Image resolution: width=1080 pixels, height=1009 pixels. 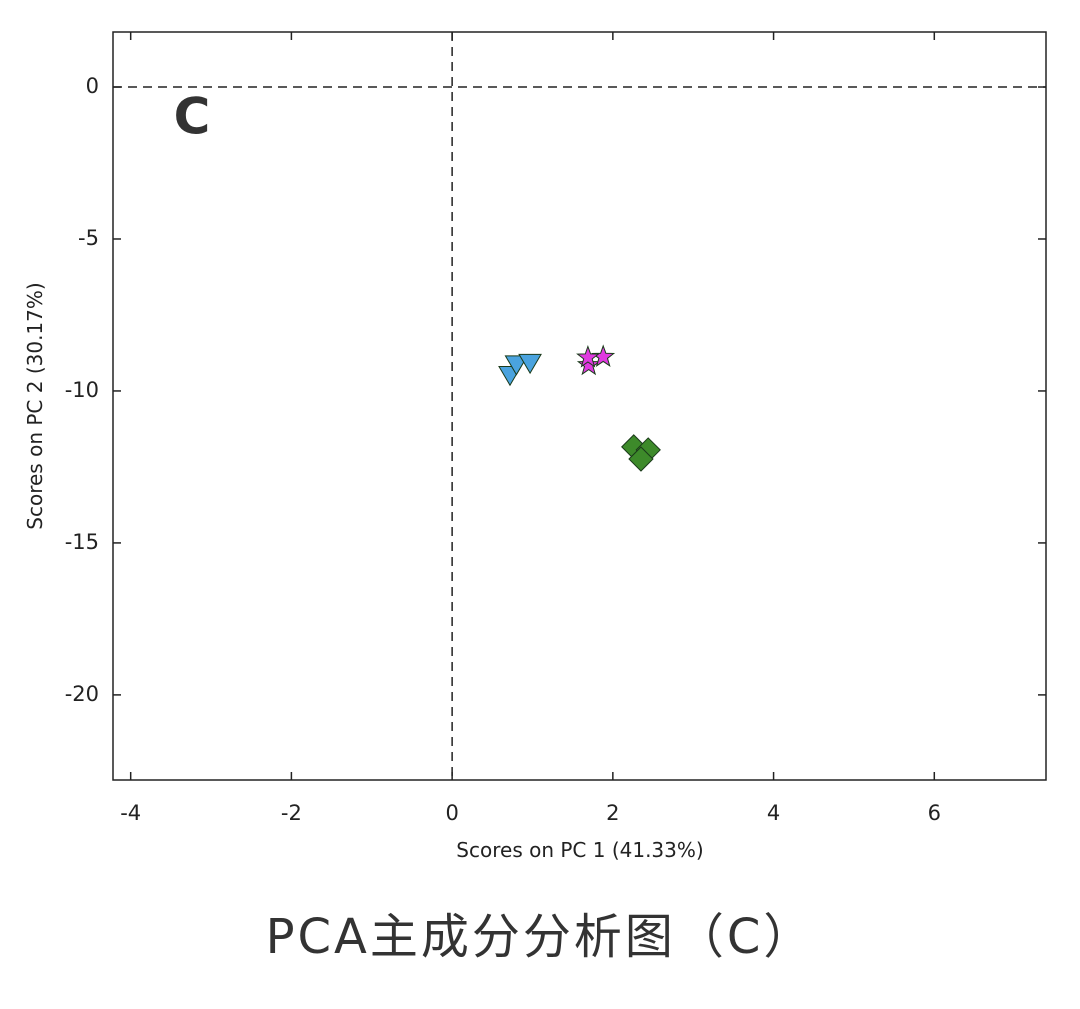 What do you see at coordinates (82, 390) in the screenshot?
I see `y-tick-label: -10` at bounding box center [82, 390].